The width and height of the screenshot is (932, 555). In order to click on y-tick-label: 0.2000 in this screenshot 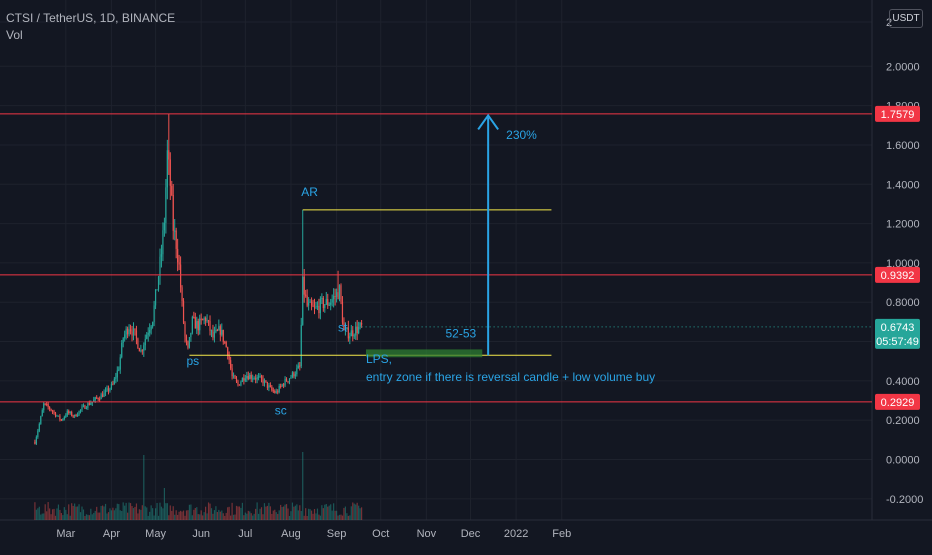, I will do `click(903, 421)`.